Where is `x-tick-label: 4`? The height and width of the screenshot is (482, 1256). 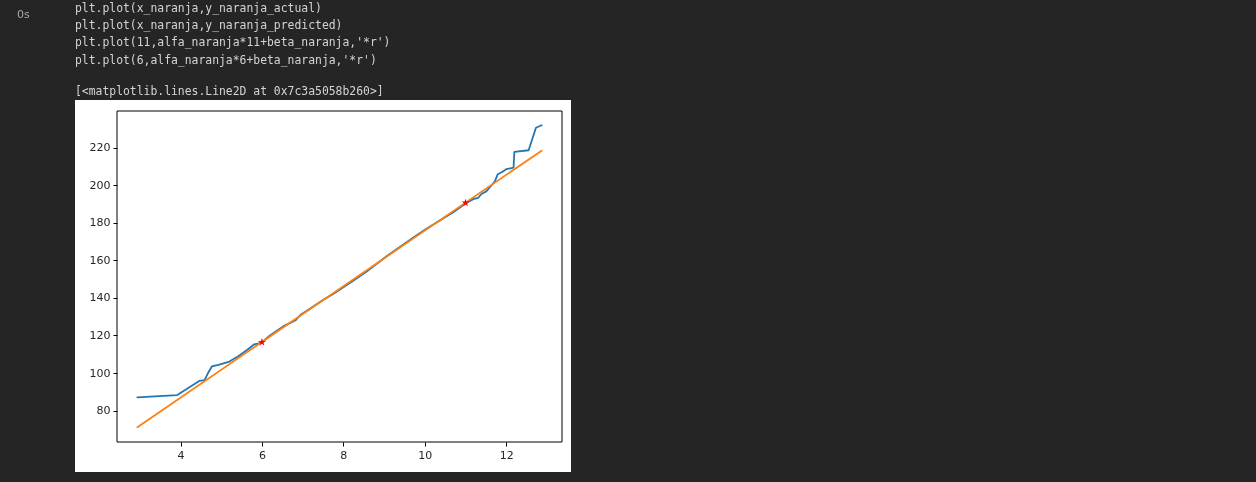 x-tick-label: 4 is located at coordinates (181, 455).